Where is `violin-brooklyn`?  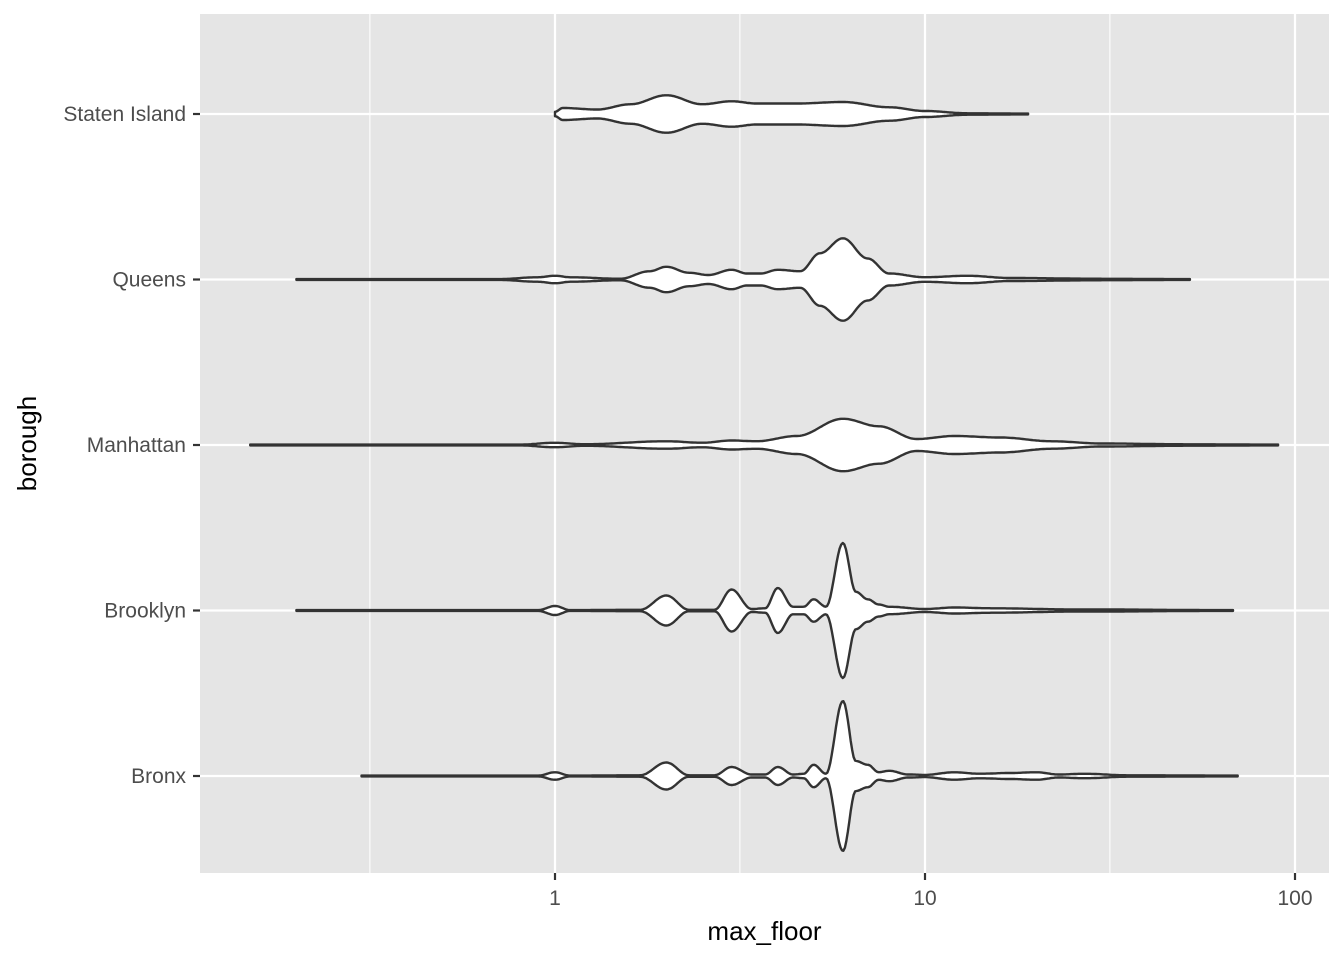
violin-brooklyn is located at coordinates (765, 610).